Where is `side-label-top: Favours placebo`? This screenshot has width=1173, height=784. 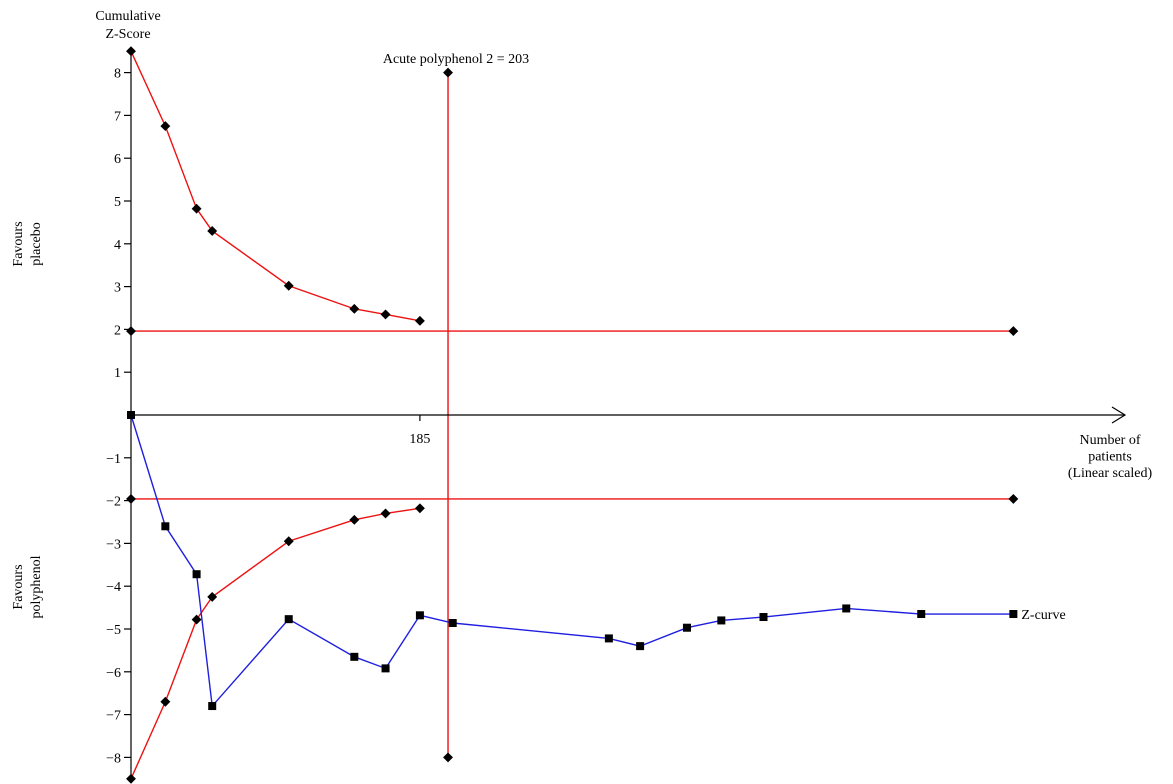
side-label-top: Favours placebo is located at coordinates (27, 243).